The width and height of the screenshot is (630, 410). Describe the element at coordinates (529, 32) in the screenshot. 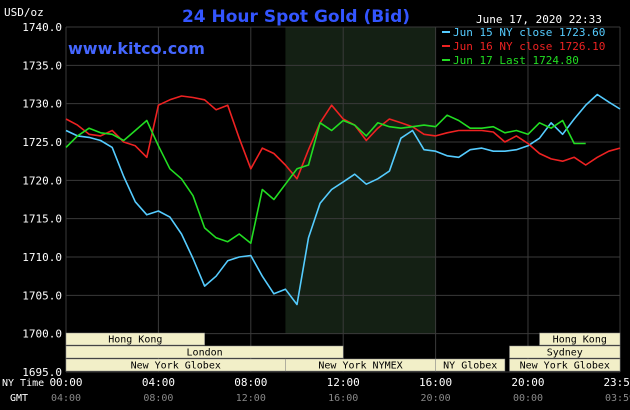

I see `legend-entry: Jun 15 NY close 1723.60` at that location.